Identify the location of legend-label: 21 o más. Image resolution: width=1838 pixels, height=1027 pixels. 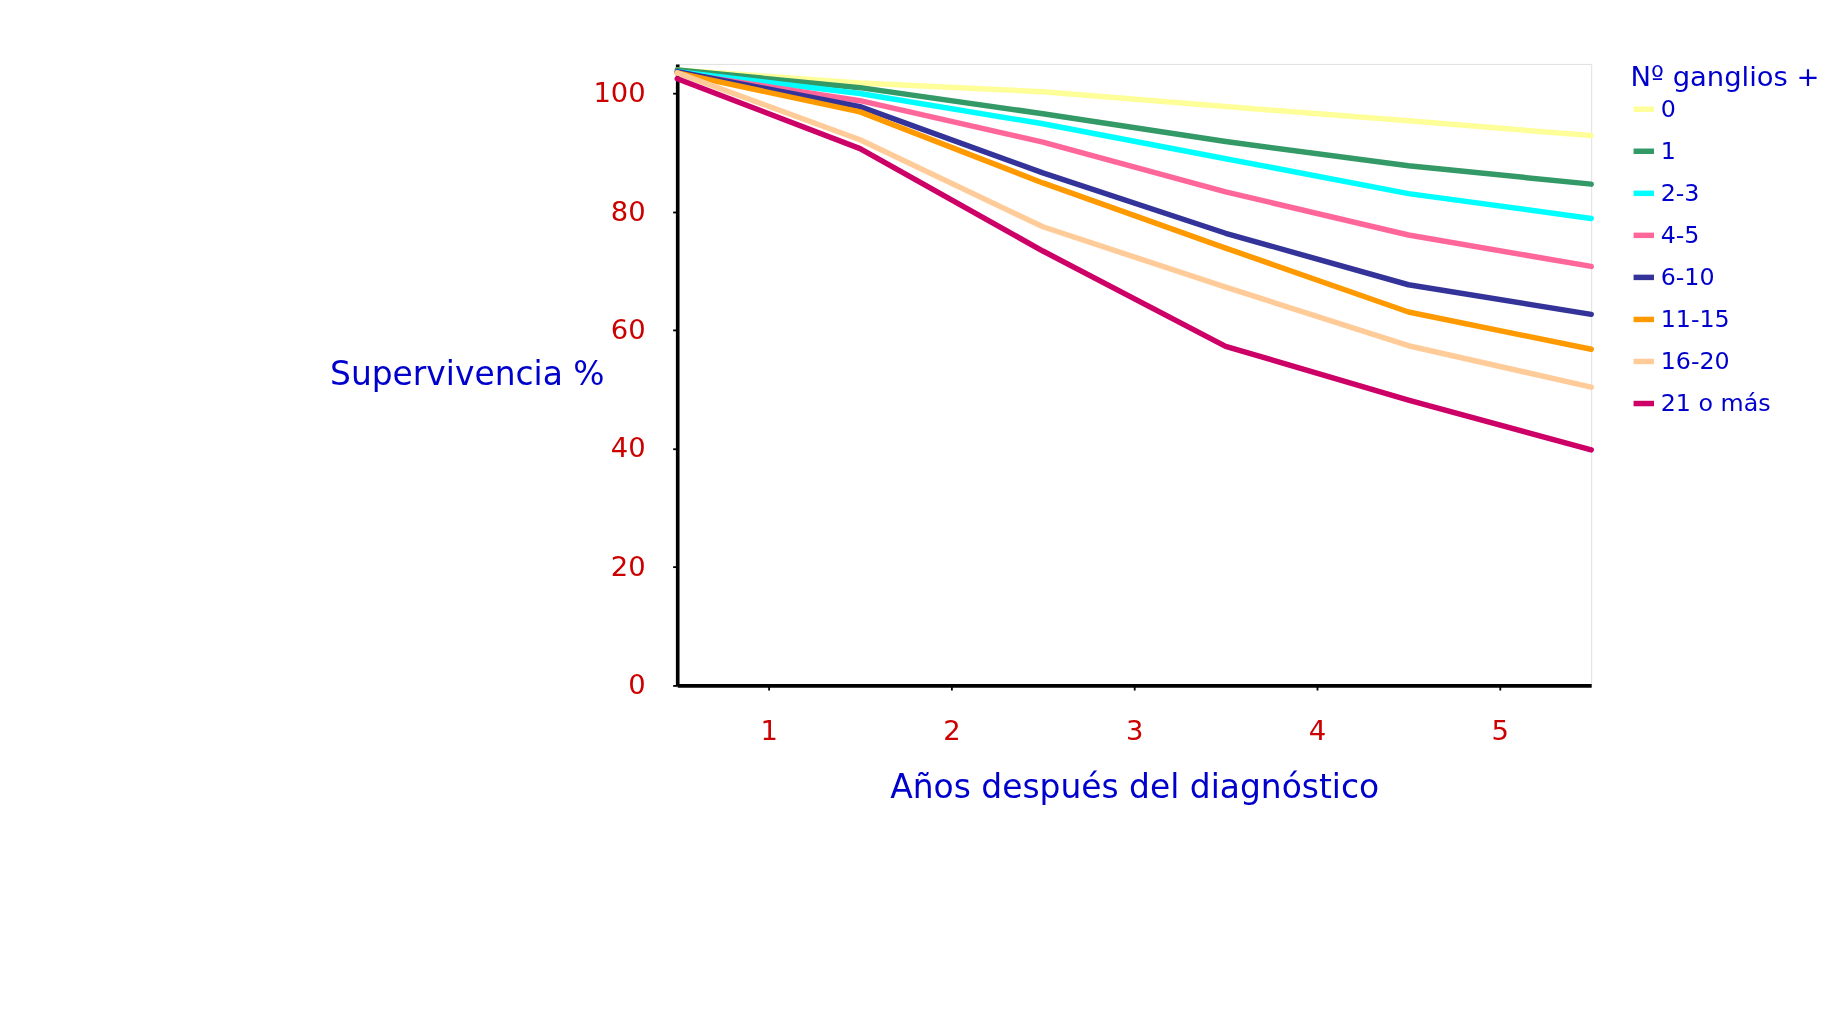
(1715, 402).